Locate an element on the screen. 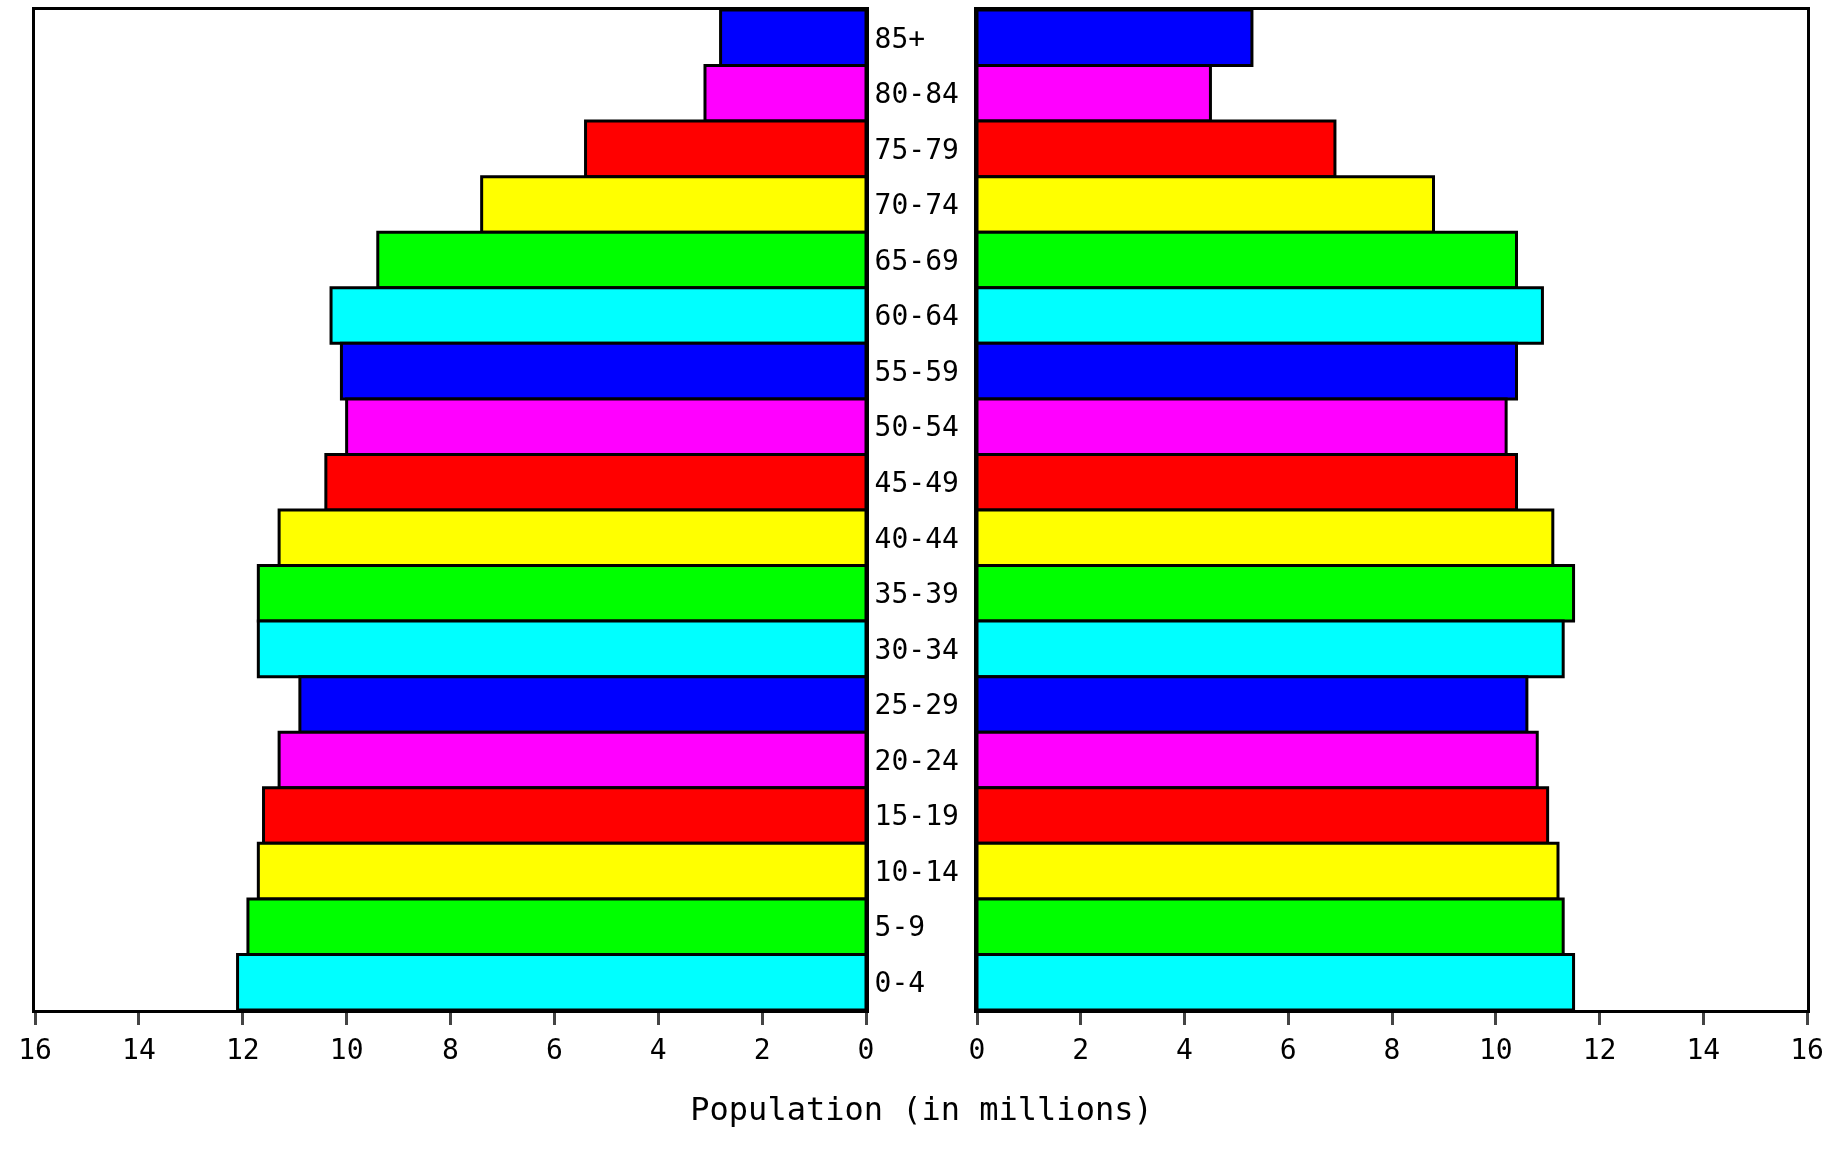  y-tick-label: 50-54 is located at coordinates (916, 427).